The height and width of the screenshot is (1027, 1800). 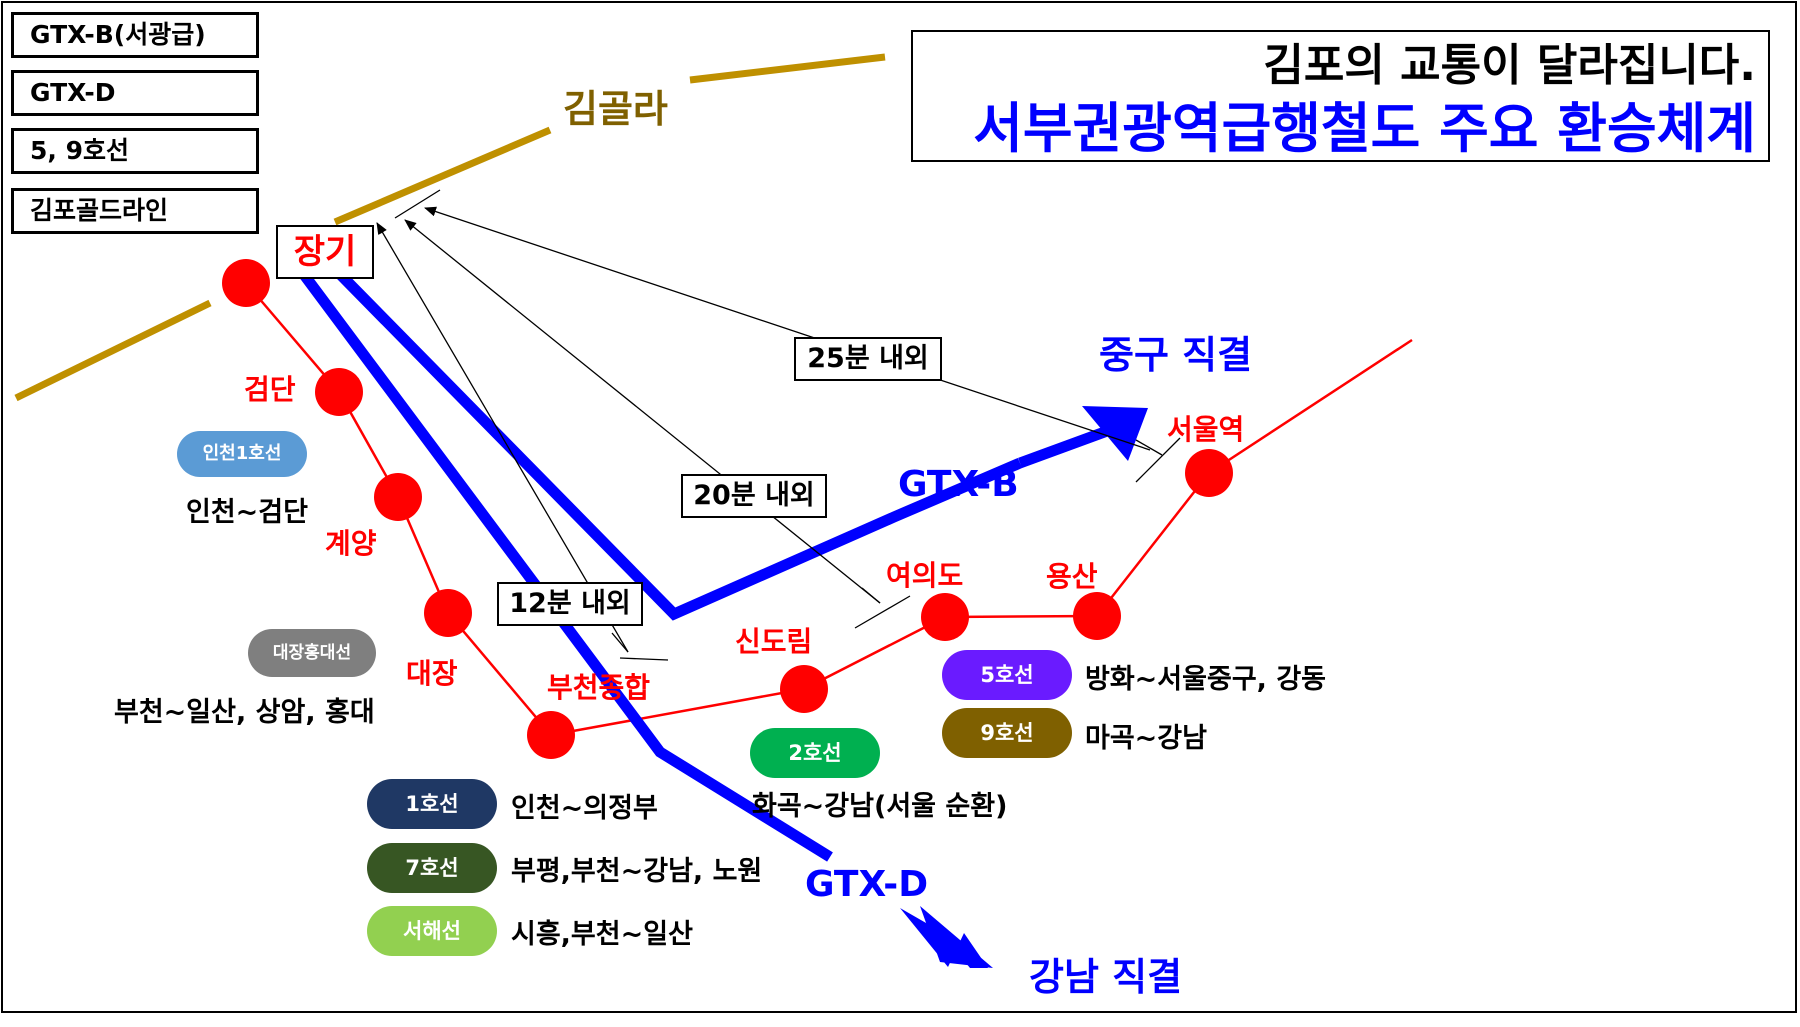 I want to click on pill-seohae: 서해선, so click(x=432, y=931).